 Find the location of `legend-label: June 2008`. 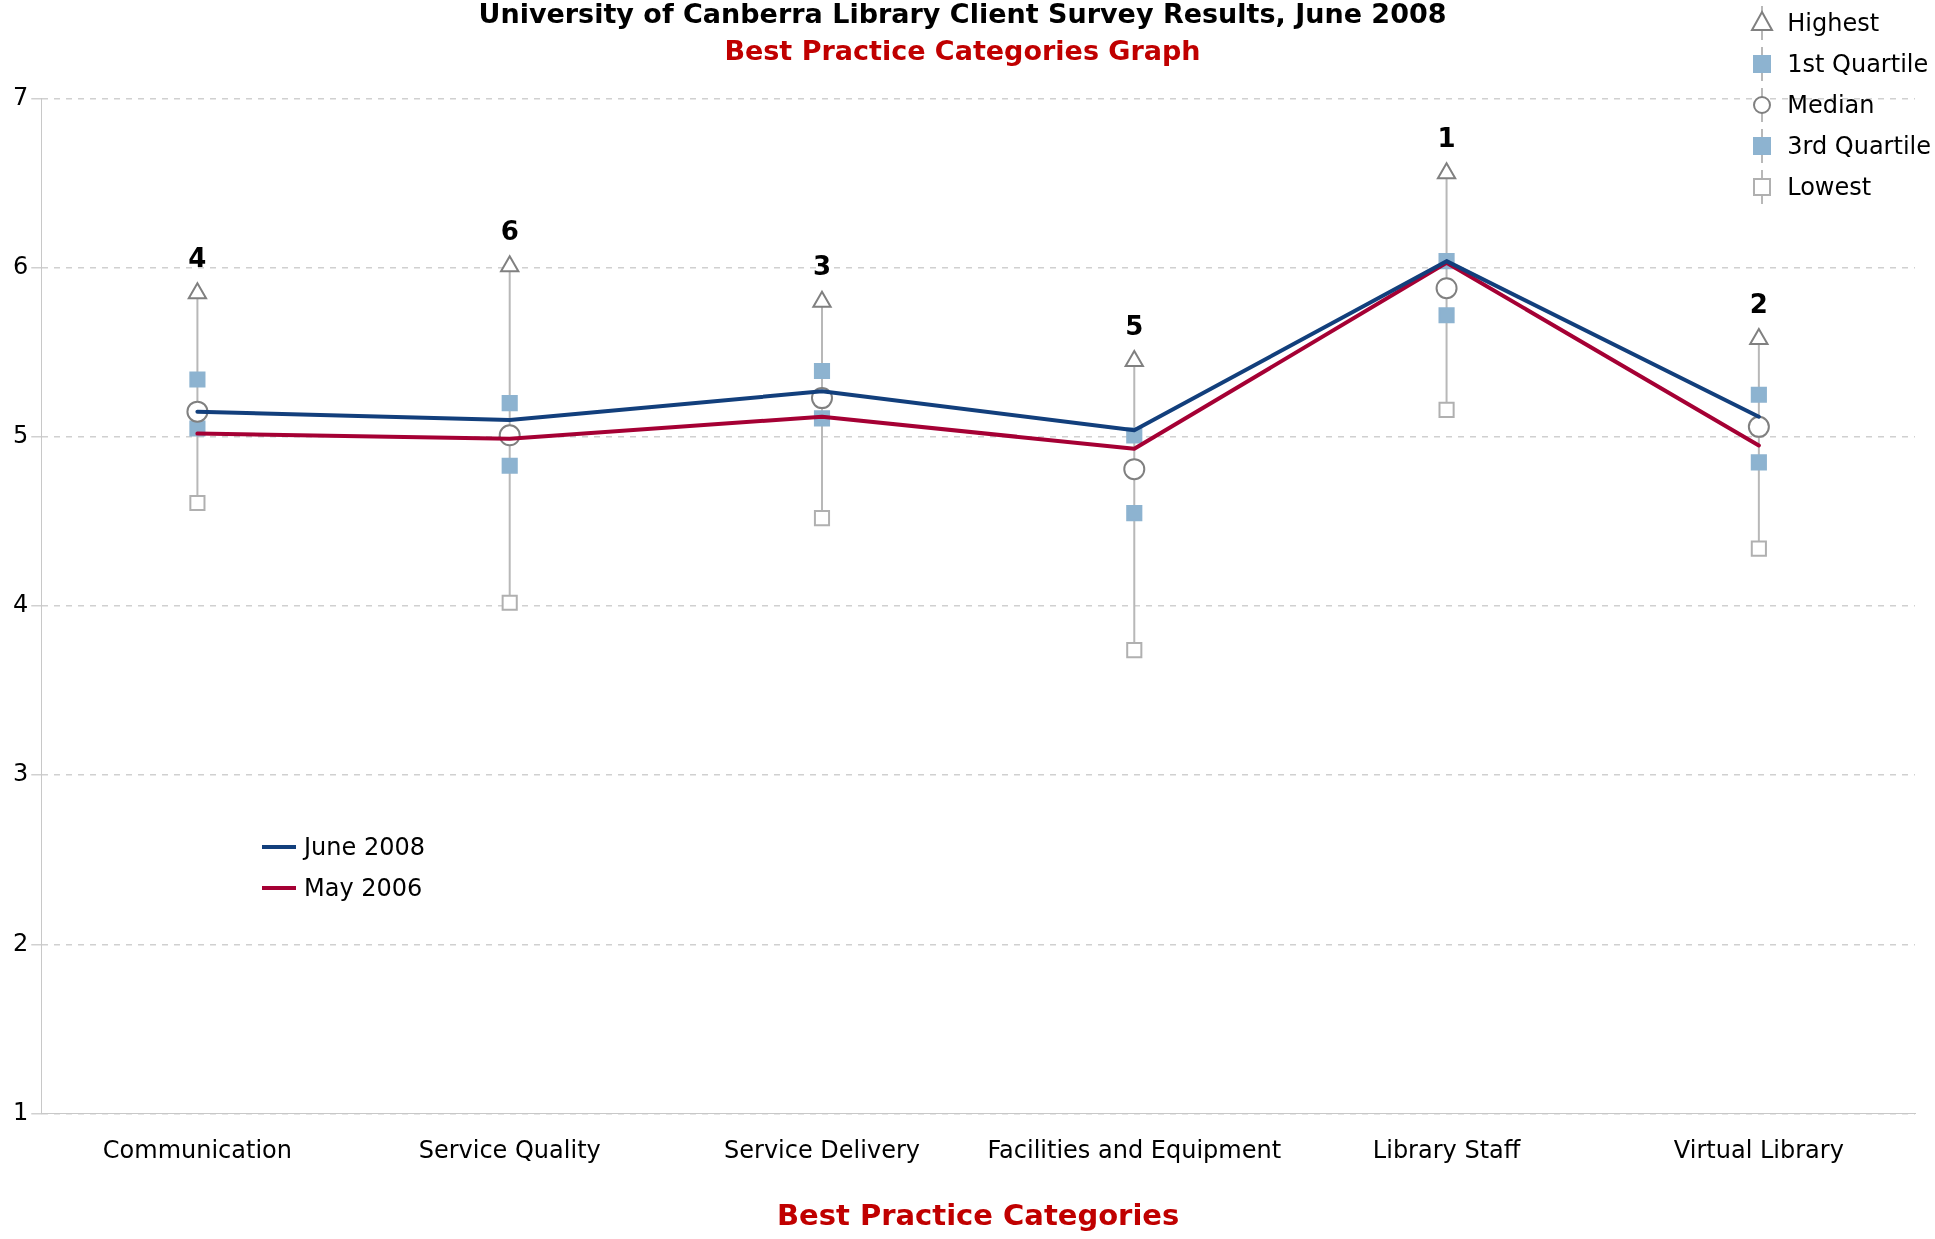

legend-label: June 2008 is located at coordinates (364, 846).